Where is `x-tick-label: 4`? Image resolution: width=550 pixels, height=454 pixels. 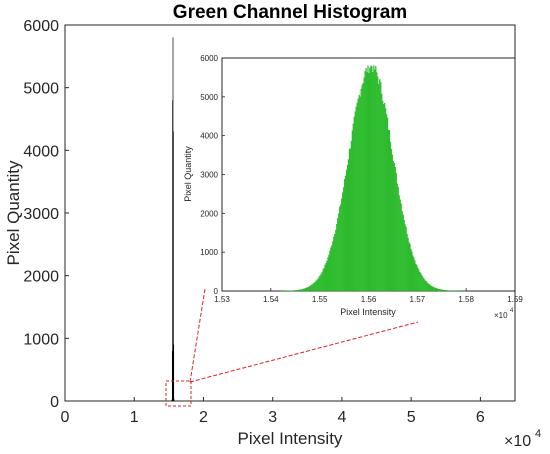
x-tick-label: 4 is located at coordinates (341, 417).